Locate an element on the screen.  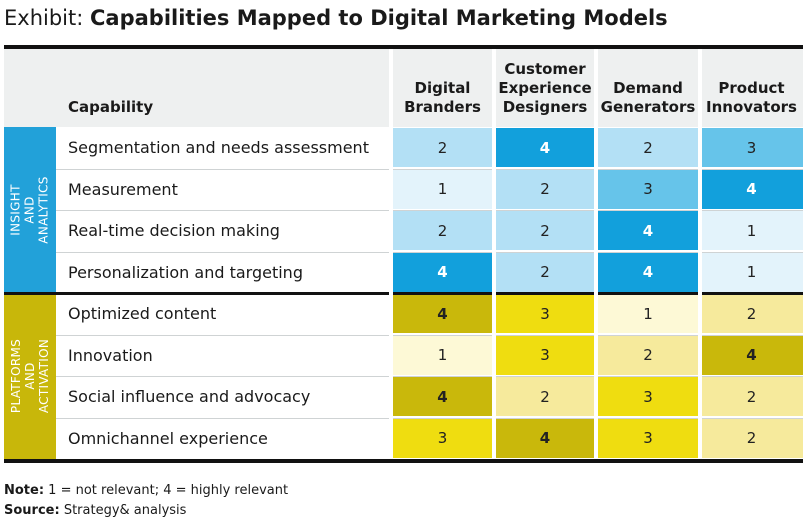
capability-header: Capability is located at coordinates (111, 107).